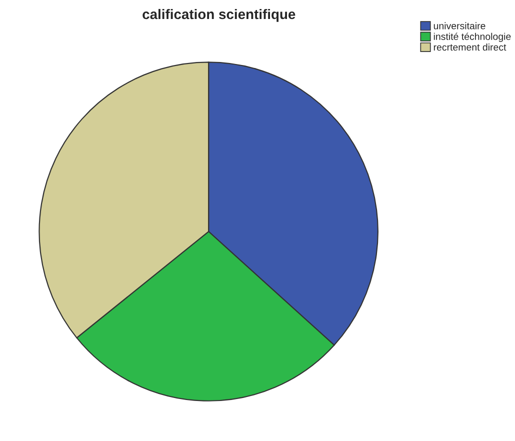  Describe the element at coordinates (472, 37) in the screenshot. I see `legend-label: instité téchnologie` at that location.